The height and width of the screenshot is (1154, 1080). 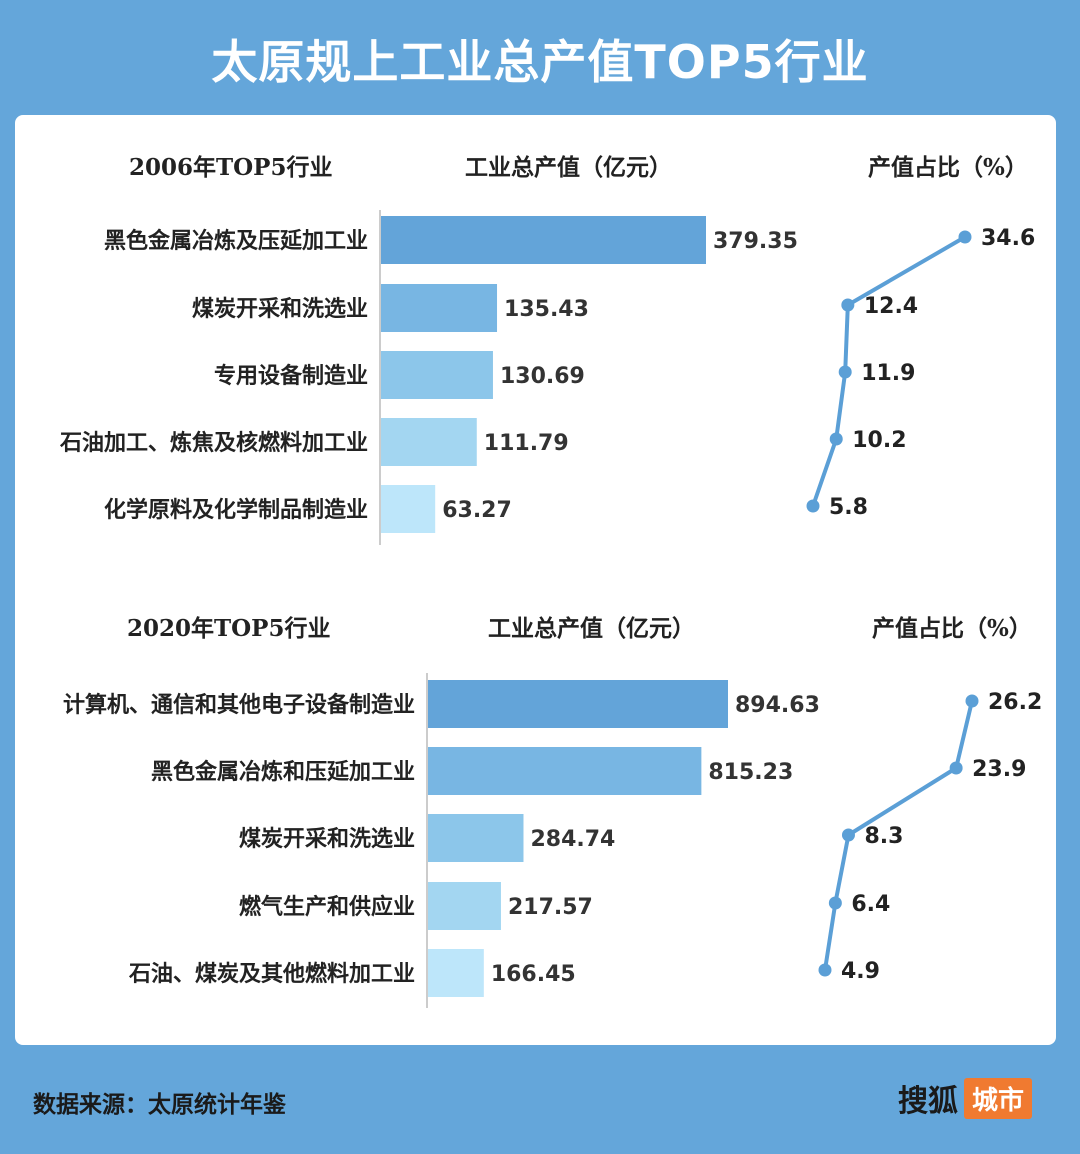 What do you see at coordinates (271, 974) in the screenshot?
I see `section-2-category-label-5: 石油、煤炭及其他燃料加工业` at bounding box center [271, 974].